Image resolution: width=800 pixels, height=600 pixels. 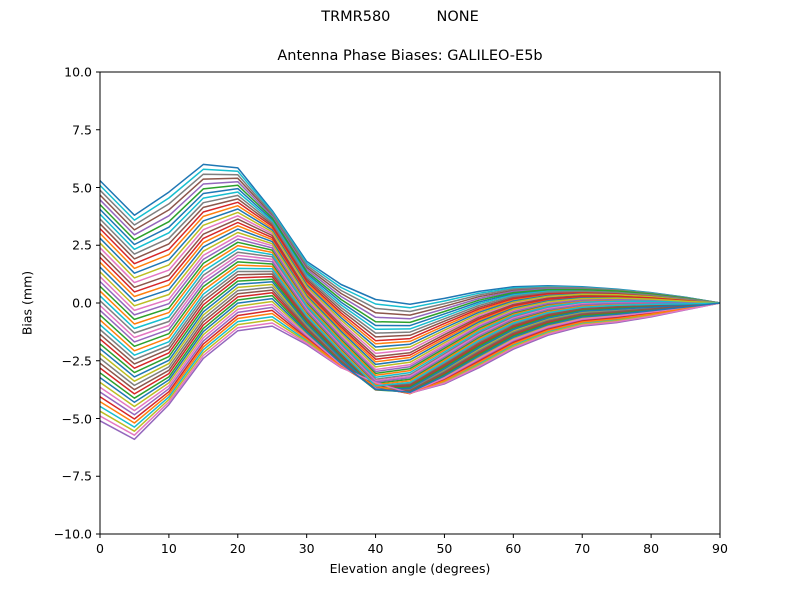 I want to click on y-tick-label: −7.5, so click(x=76, y=476).